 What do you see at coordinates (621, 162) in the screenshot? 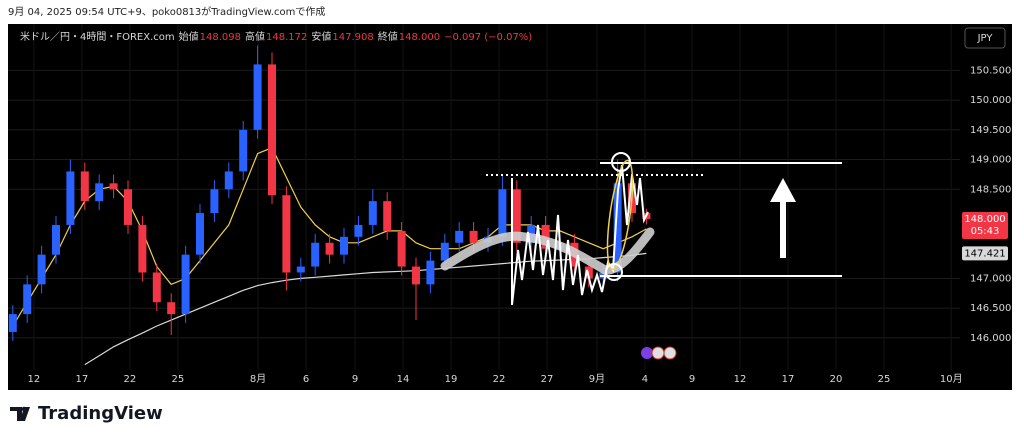
I see `top-circle` at bounding box center [621, 162].